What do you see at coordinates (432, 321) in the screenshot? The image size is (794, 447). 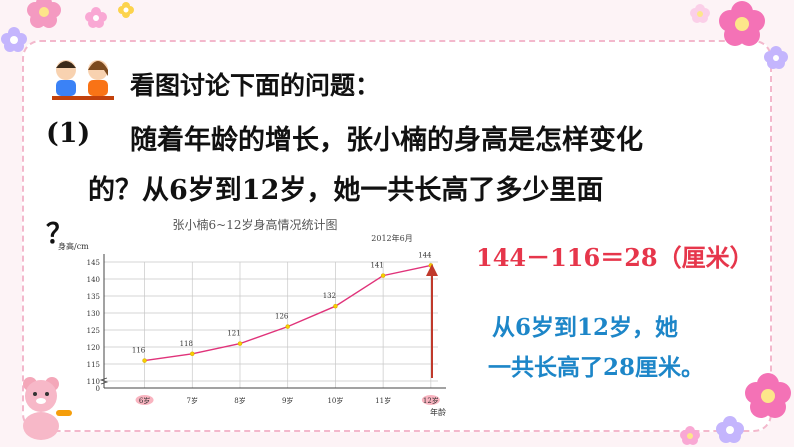 I see `growth-arrow-icon` at bounding box center [432, 321].